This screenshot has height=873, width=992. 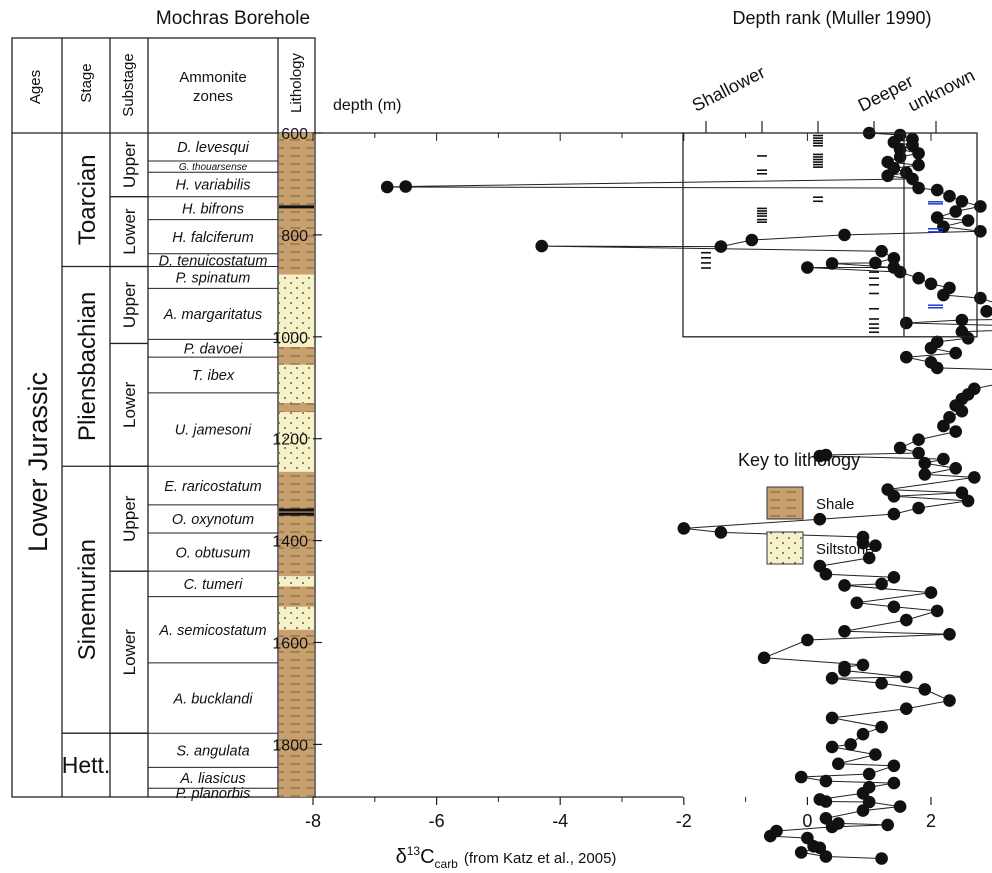 What do you see at coordinates (290, 542) in the screenshot?
I see `y-tick-label: 1400` at bounding box center [290, 542].